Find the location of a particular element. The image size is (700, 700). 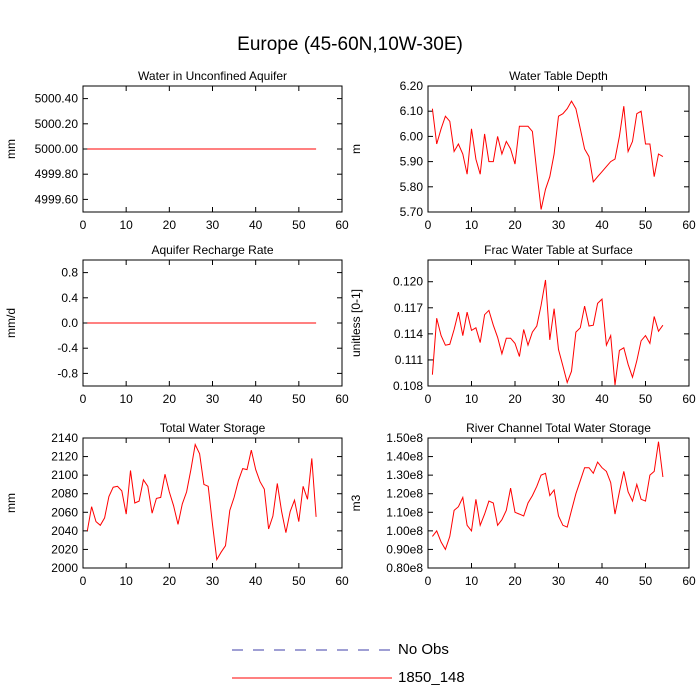

y-tick-label: 4999.80 is located at coordinates (57, 174).